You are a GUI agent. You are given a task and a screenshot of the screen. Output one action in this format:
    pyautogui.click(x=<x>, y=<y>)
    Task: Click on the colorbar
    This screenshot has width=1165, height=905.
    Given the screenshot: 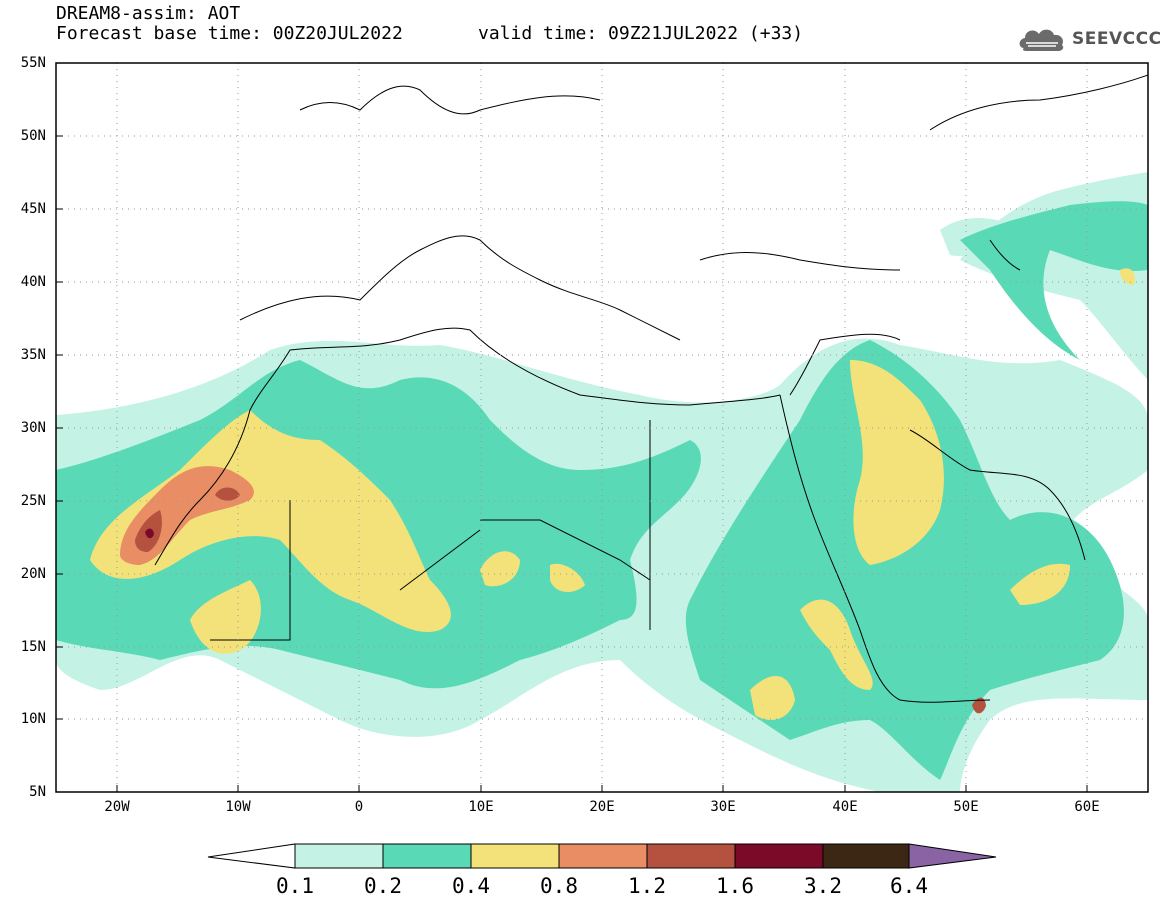 What is the action you would take?
    pyautogui.click(x=602, y=856)
    